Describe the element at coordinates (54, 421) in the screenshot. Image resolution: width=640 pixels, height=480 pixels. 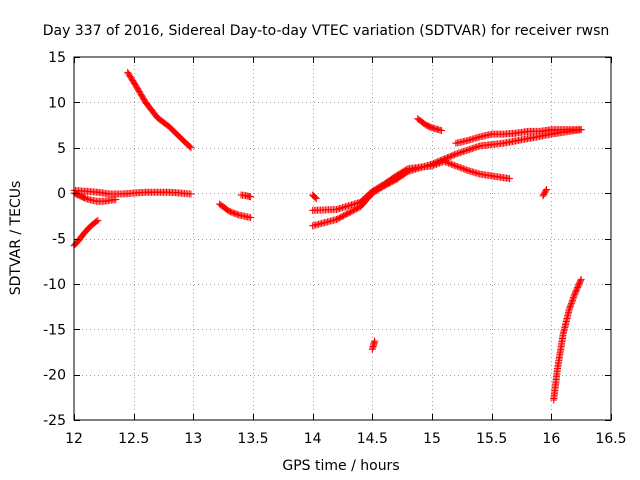
I see `y-tick-label: -25` at that location.